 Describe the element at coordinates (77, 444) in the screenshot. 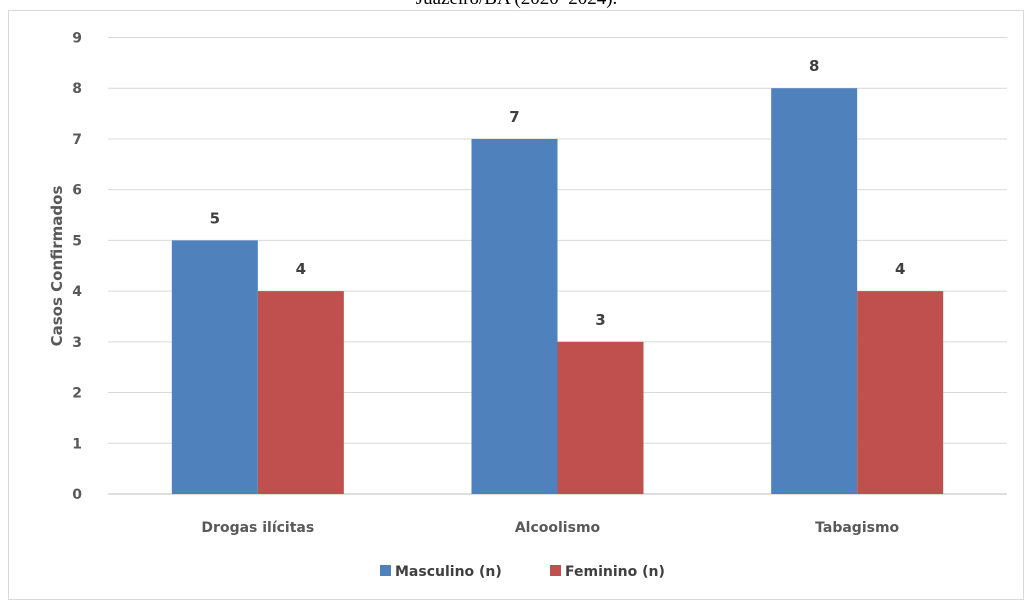

I see `y-tick-label: 1` at that location.